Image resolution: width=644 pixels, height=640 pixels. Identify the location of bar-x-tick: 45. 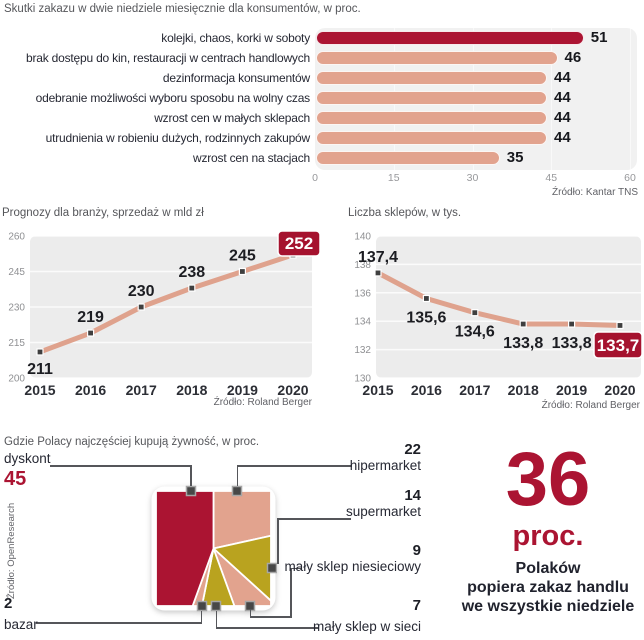
(551, 178).